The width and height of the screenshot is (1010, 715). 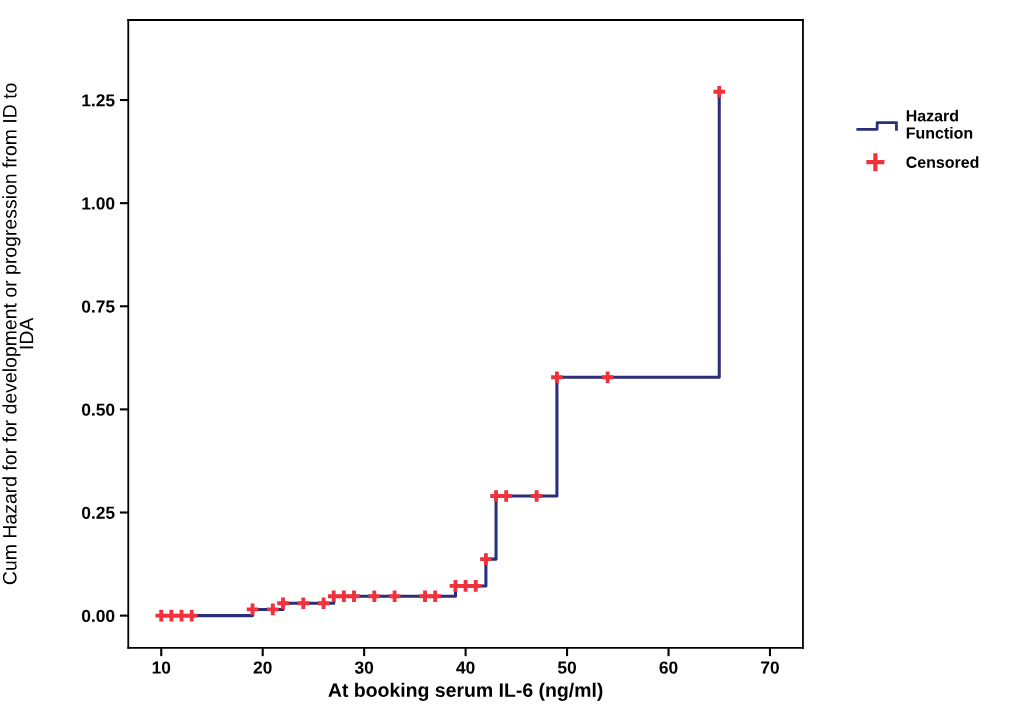 What do you see at coordinates (942, 162) in the screenshot?
I see `legend-label: Censored` at bounding box center [942, 162].